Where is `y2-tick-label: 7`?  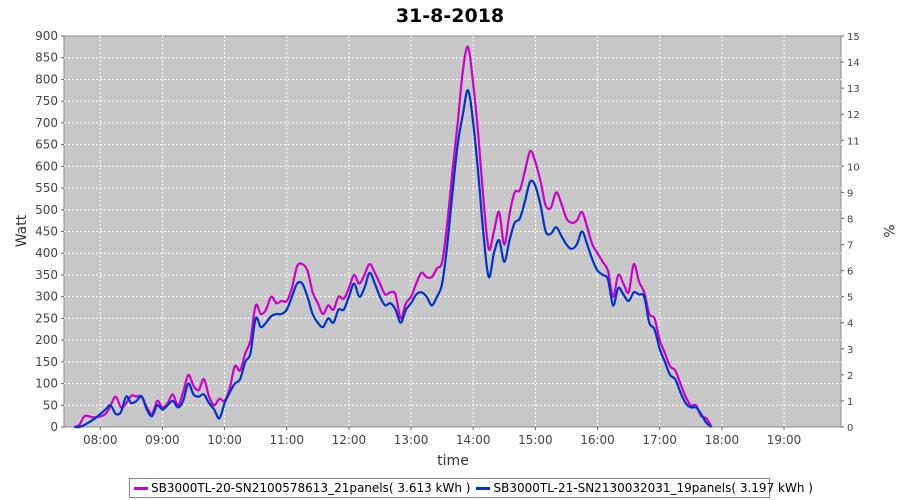
y2-tick-label: 7 is located at coordinates (850, 246).